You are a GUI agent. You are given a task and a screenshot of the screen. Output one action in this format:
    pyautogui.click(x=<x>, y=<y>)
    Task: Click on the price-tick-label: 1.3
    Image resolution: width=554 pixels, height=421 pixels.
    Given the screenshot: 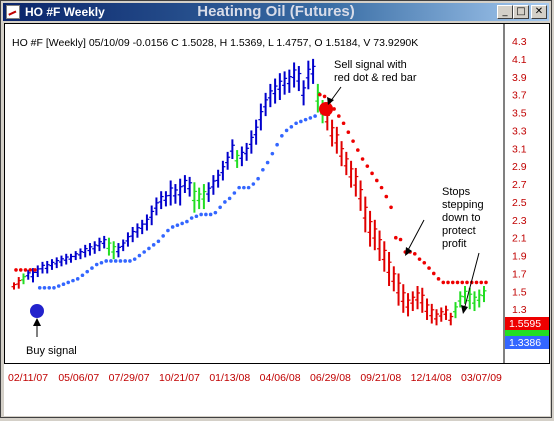 What is the action you would take?
    pyautogui.click(x=519, y=310)
    